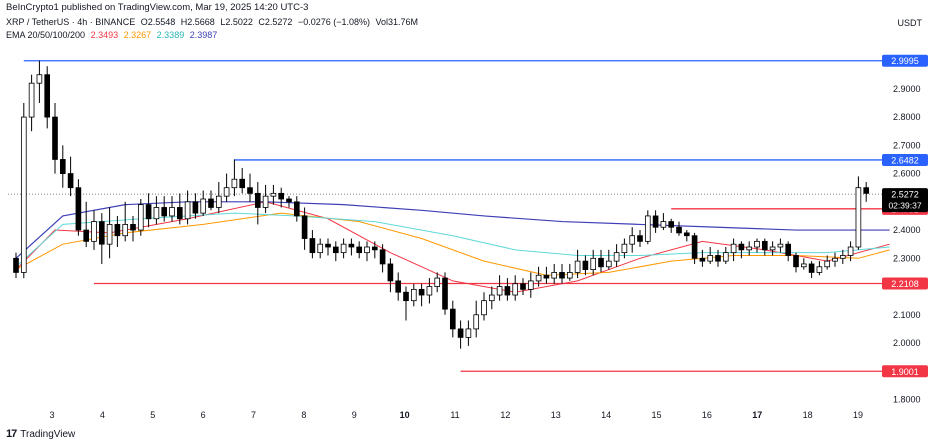  Describe the element at coordinates (275, 22) in the screenshot. I see `close-value: C2.5272` at that location.